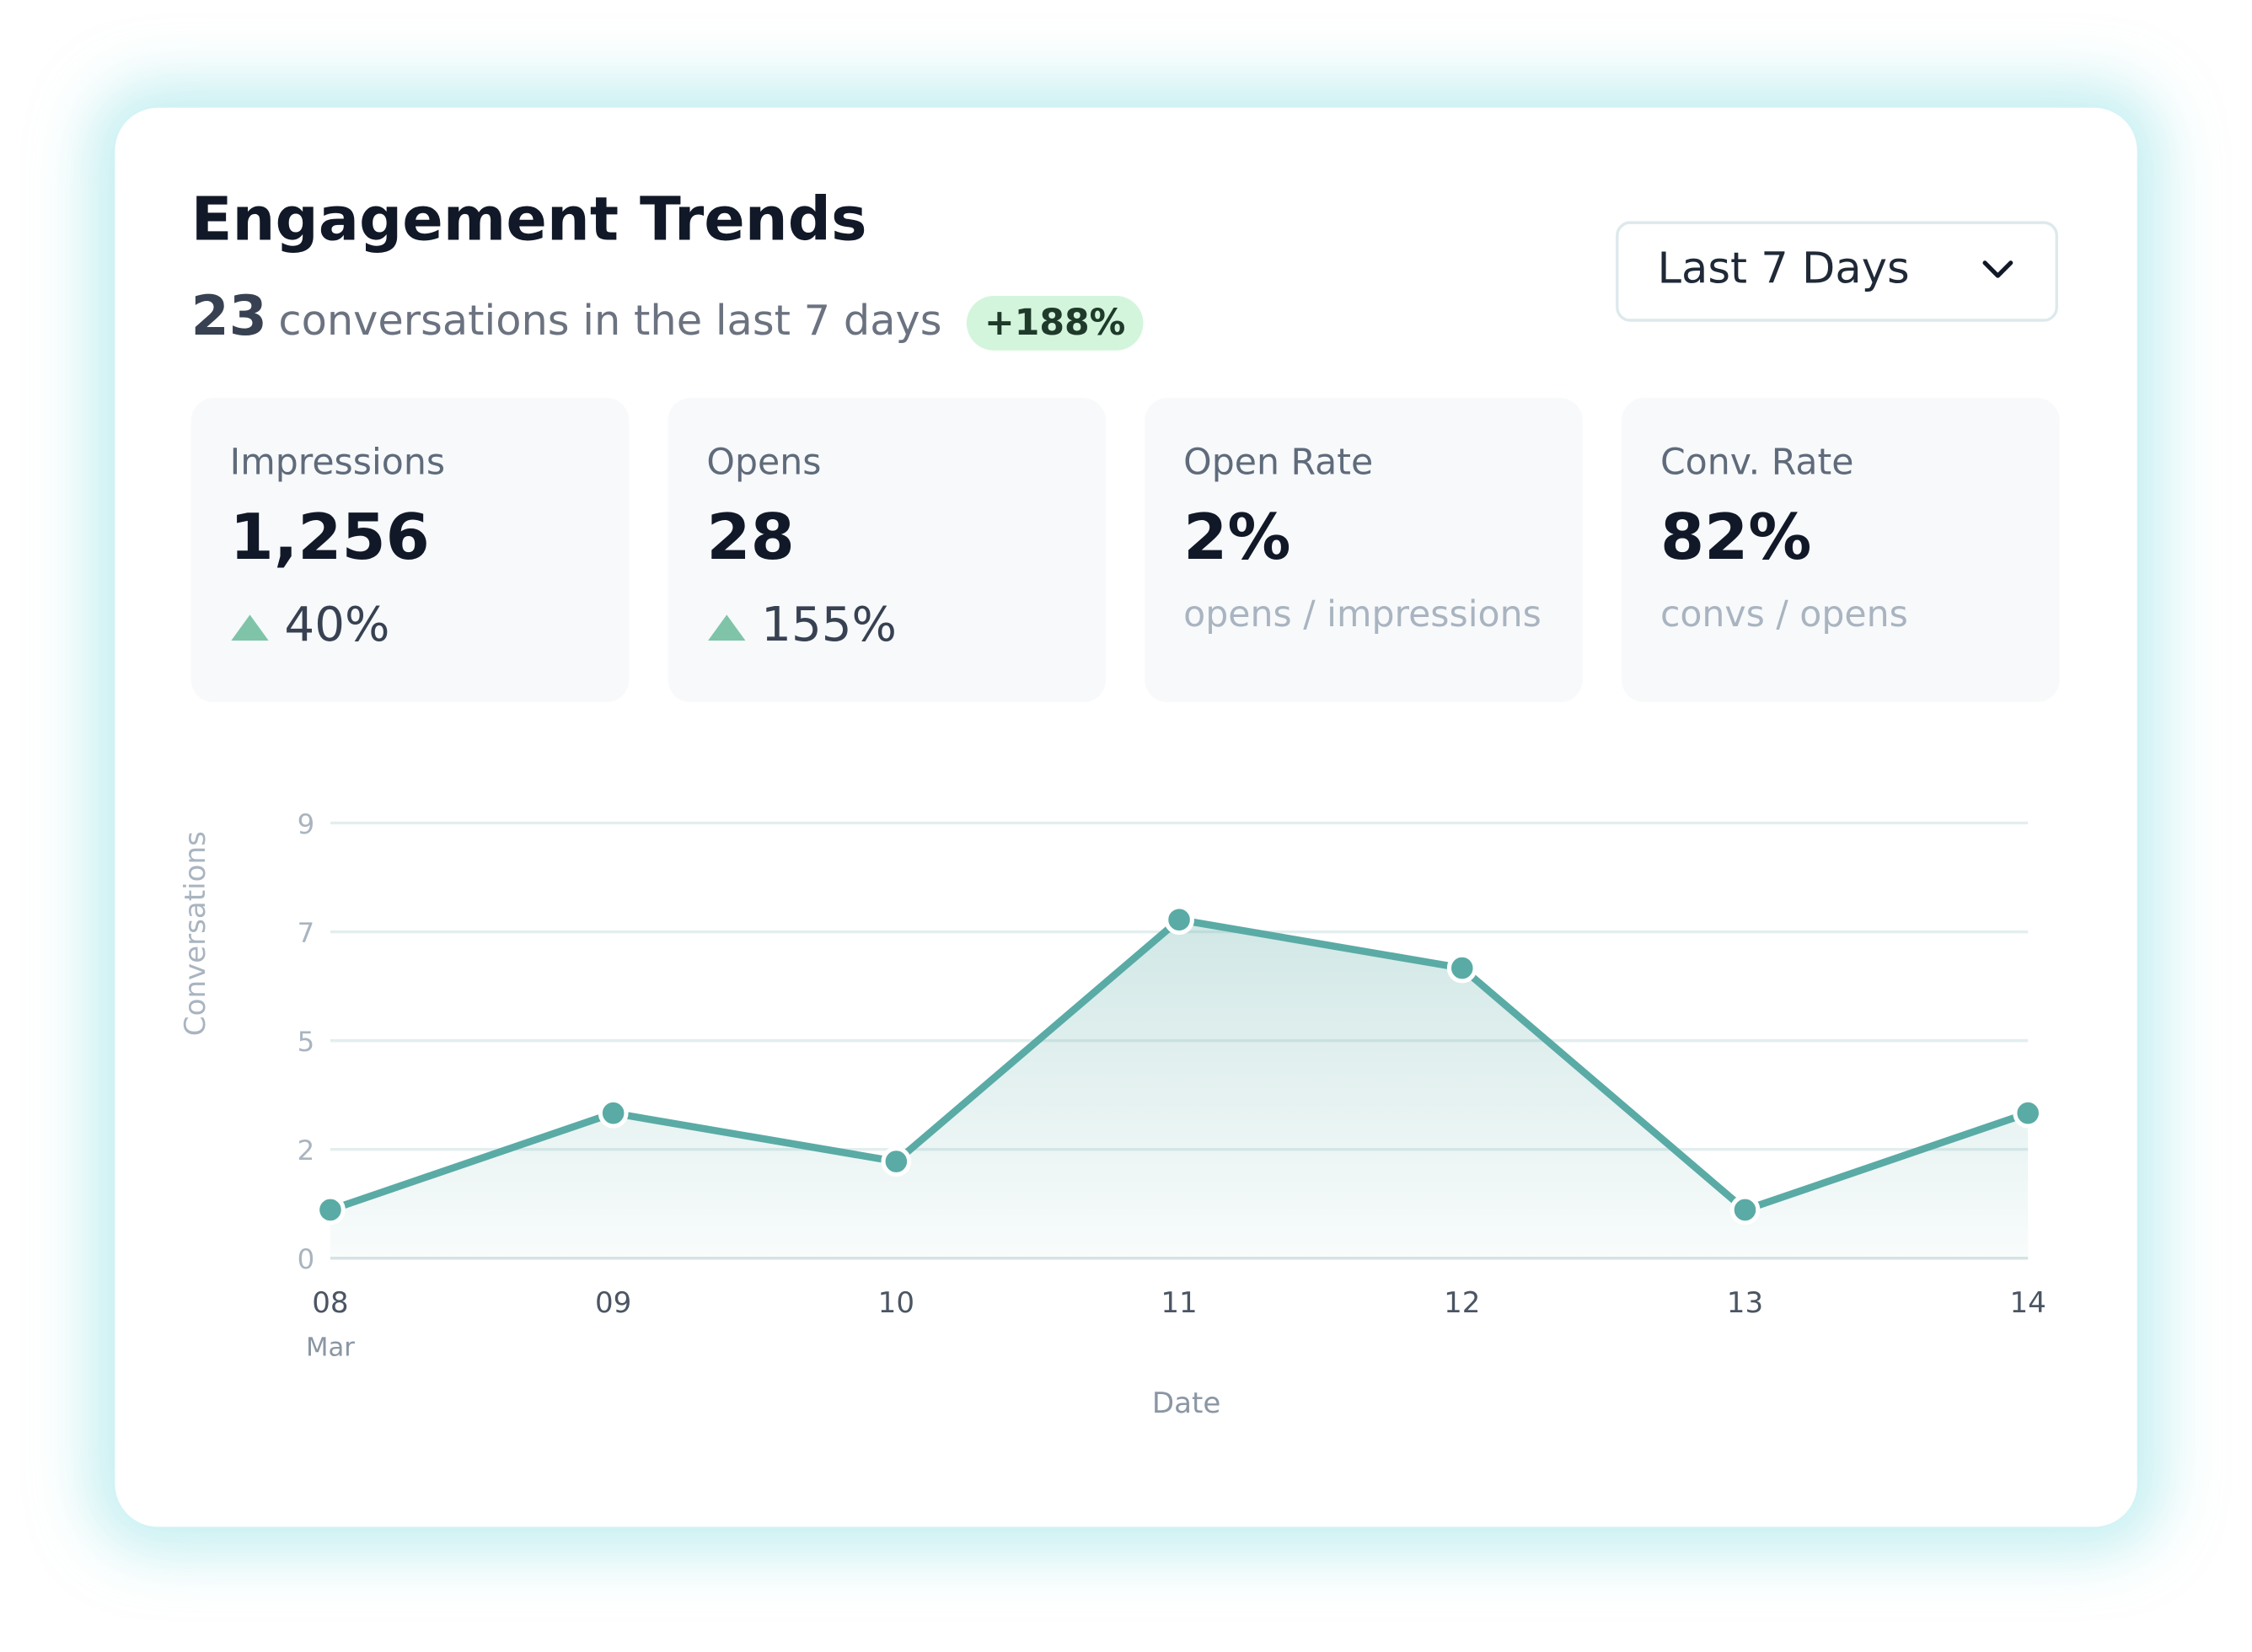 This screenshot has width=2252, height=1652. What do you see at coordinates (337, 624) in the screenshot?
I see `metric-change-value: 40%` at bounding box center [337, 624].